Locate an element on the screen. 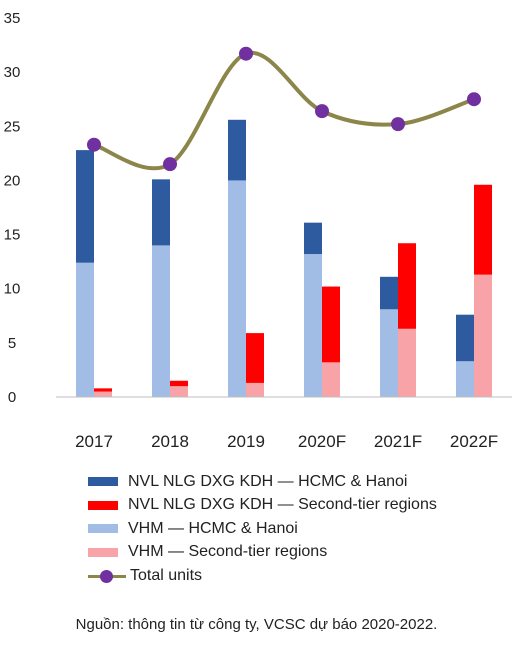 The image size is (513, 650). legend-label: VHM — Second-tier regions is located at coordinates (228, 552).